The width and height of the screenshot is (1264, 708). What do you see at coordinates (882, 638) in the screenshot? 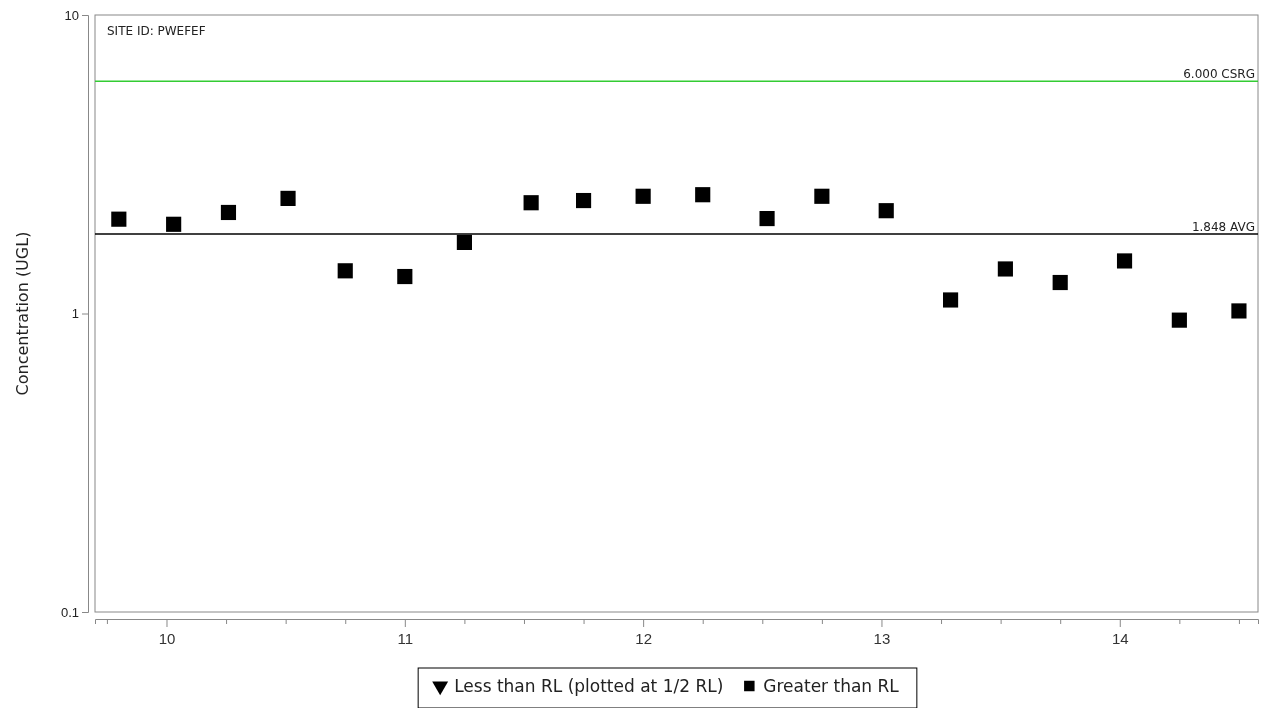
I see `x-tick-label: 13` at bounding box center [882, 638].